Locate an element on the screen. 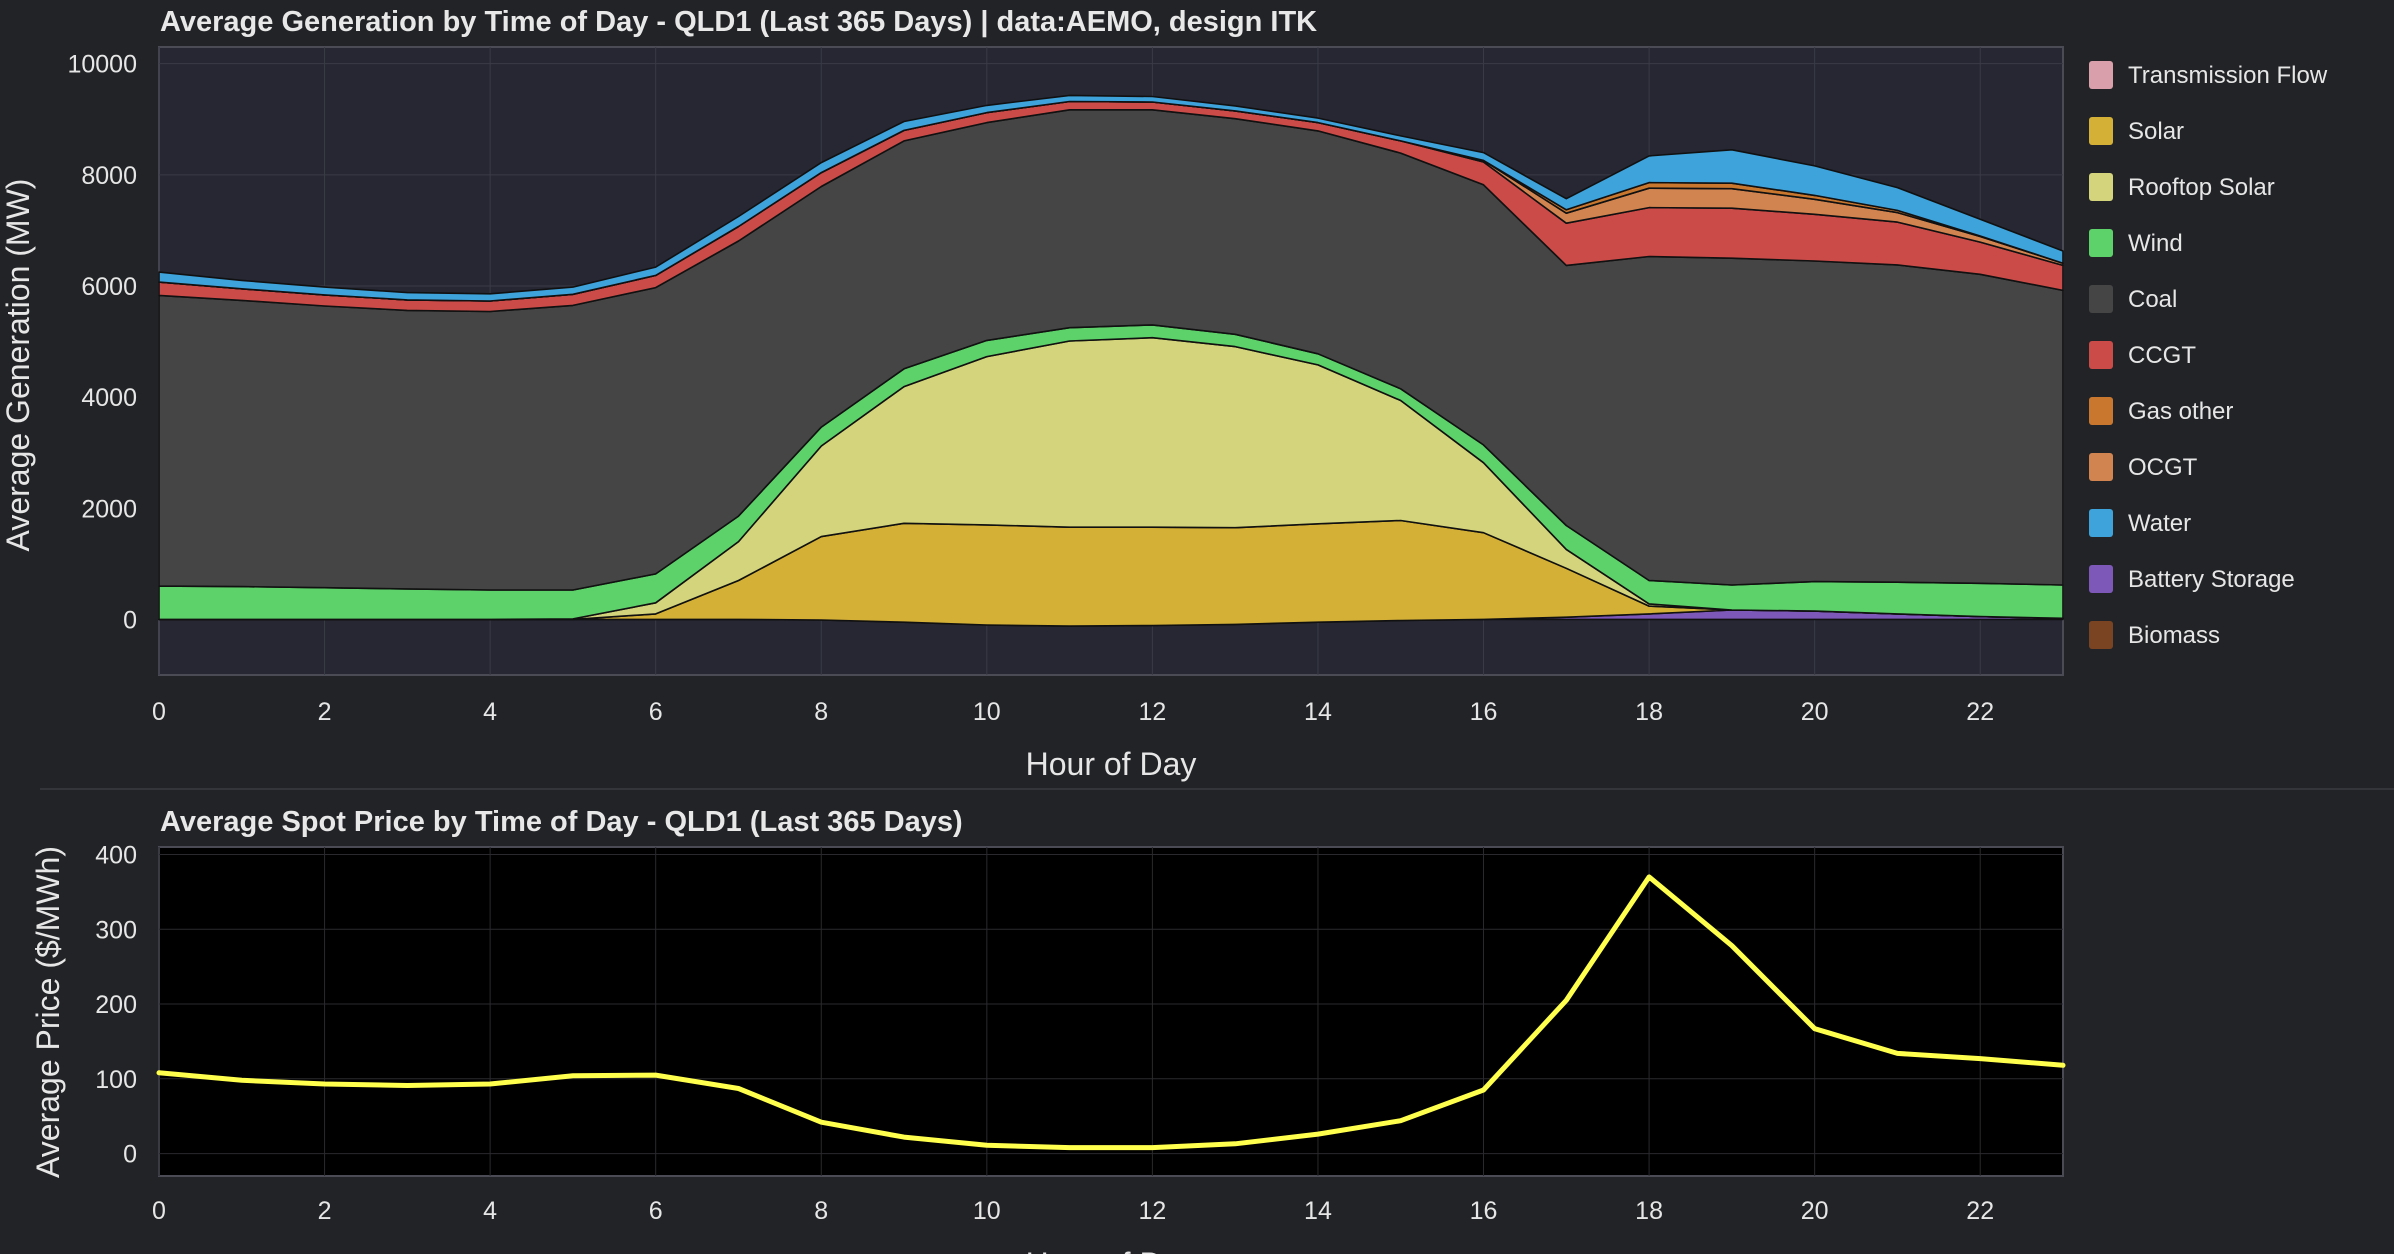  price-x-tick-label: 22 is located at coordinates (1980, 1211).